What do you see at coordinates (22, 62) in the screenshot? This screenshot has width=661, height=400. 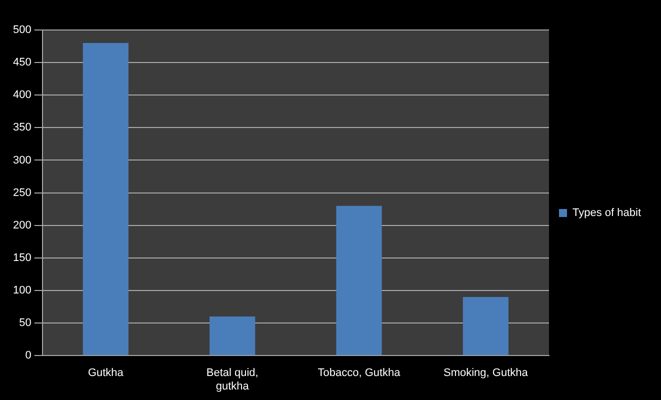 I see `y-tick-label: 450` at bounding box center [22, 62].